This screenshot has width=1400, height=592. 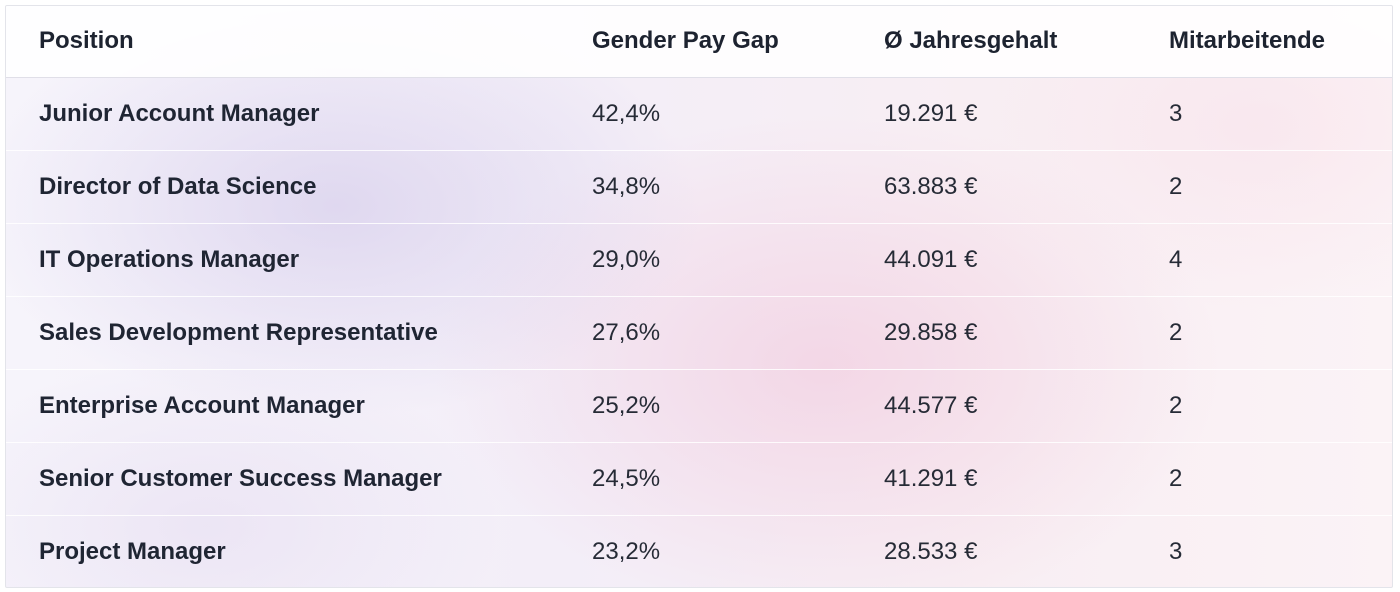 I want to click on column-header-employees: Mitarbeitende, so click(x=1261, y=42).